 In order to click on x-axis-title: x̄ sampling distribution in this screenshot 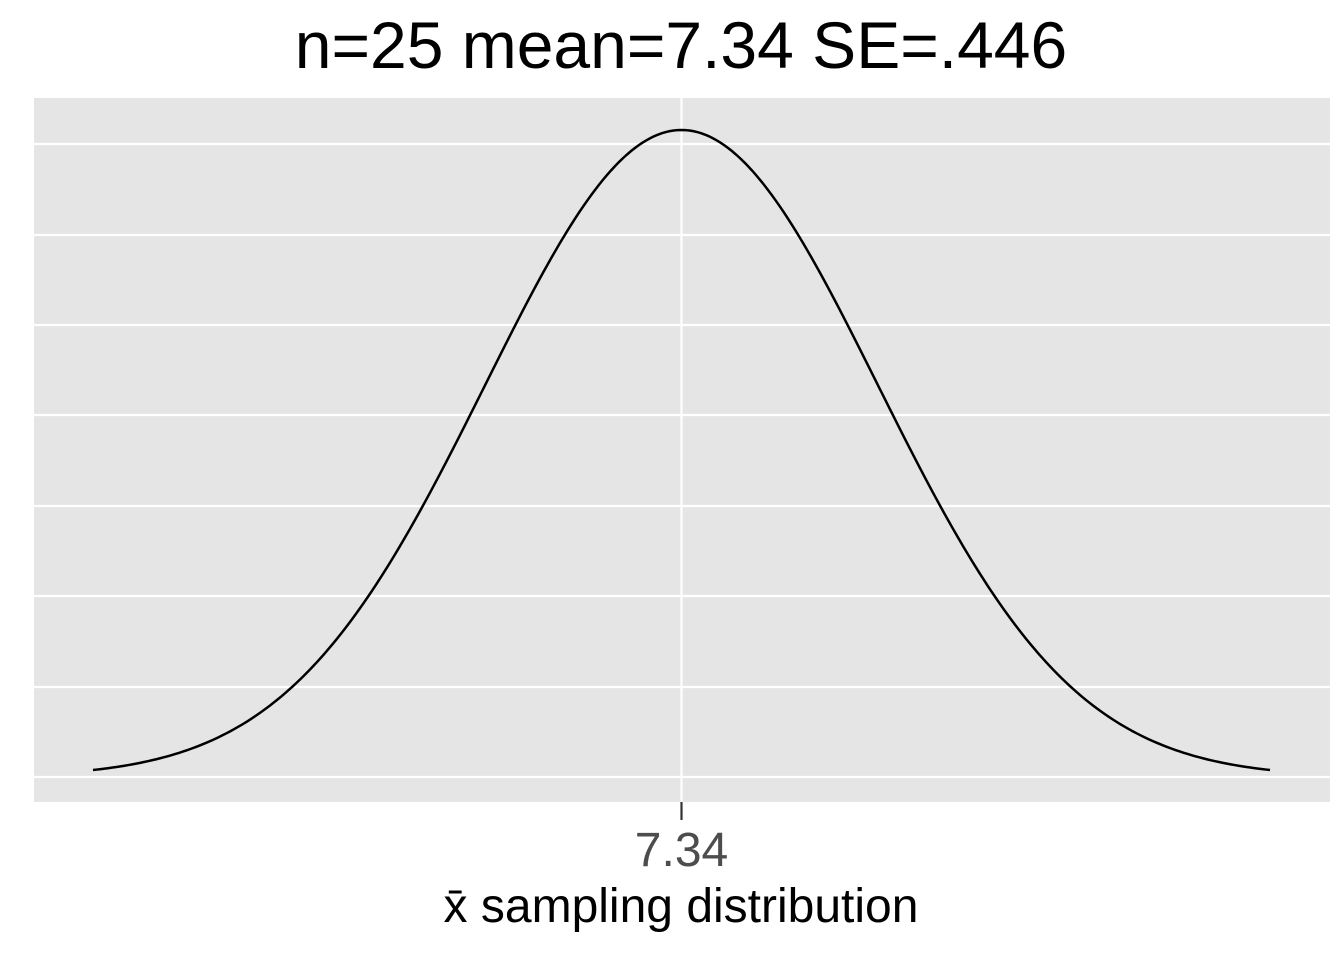, I will do `click(681, 906)`.